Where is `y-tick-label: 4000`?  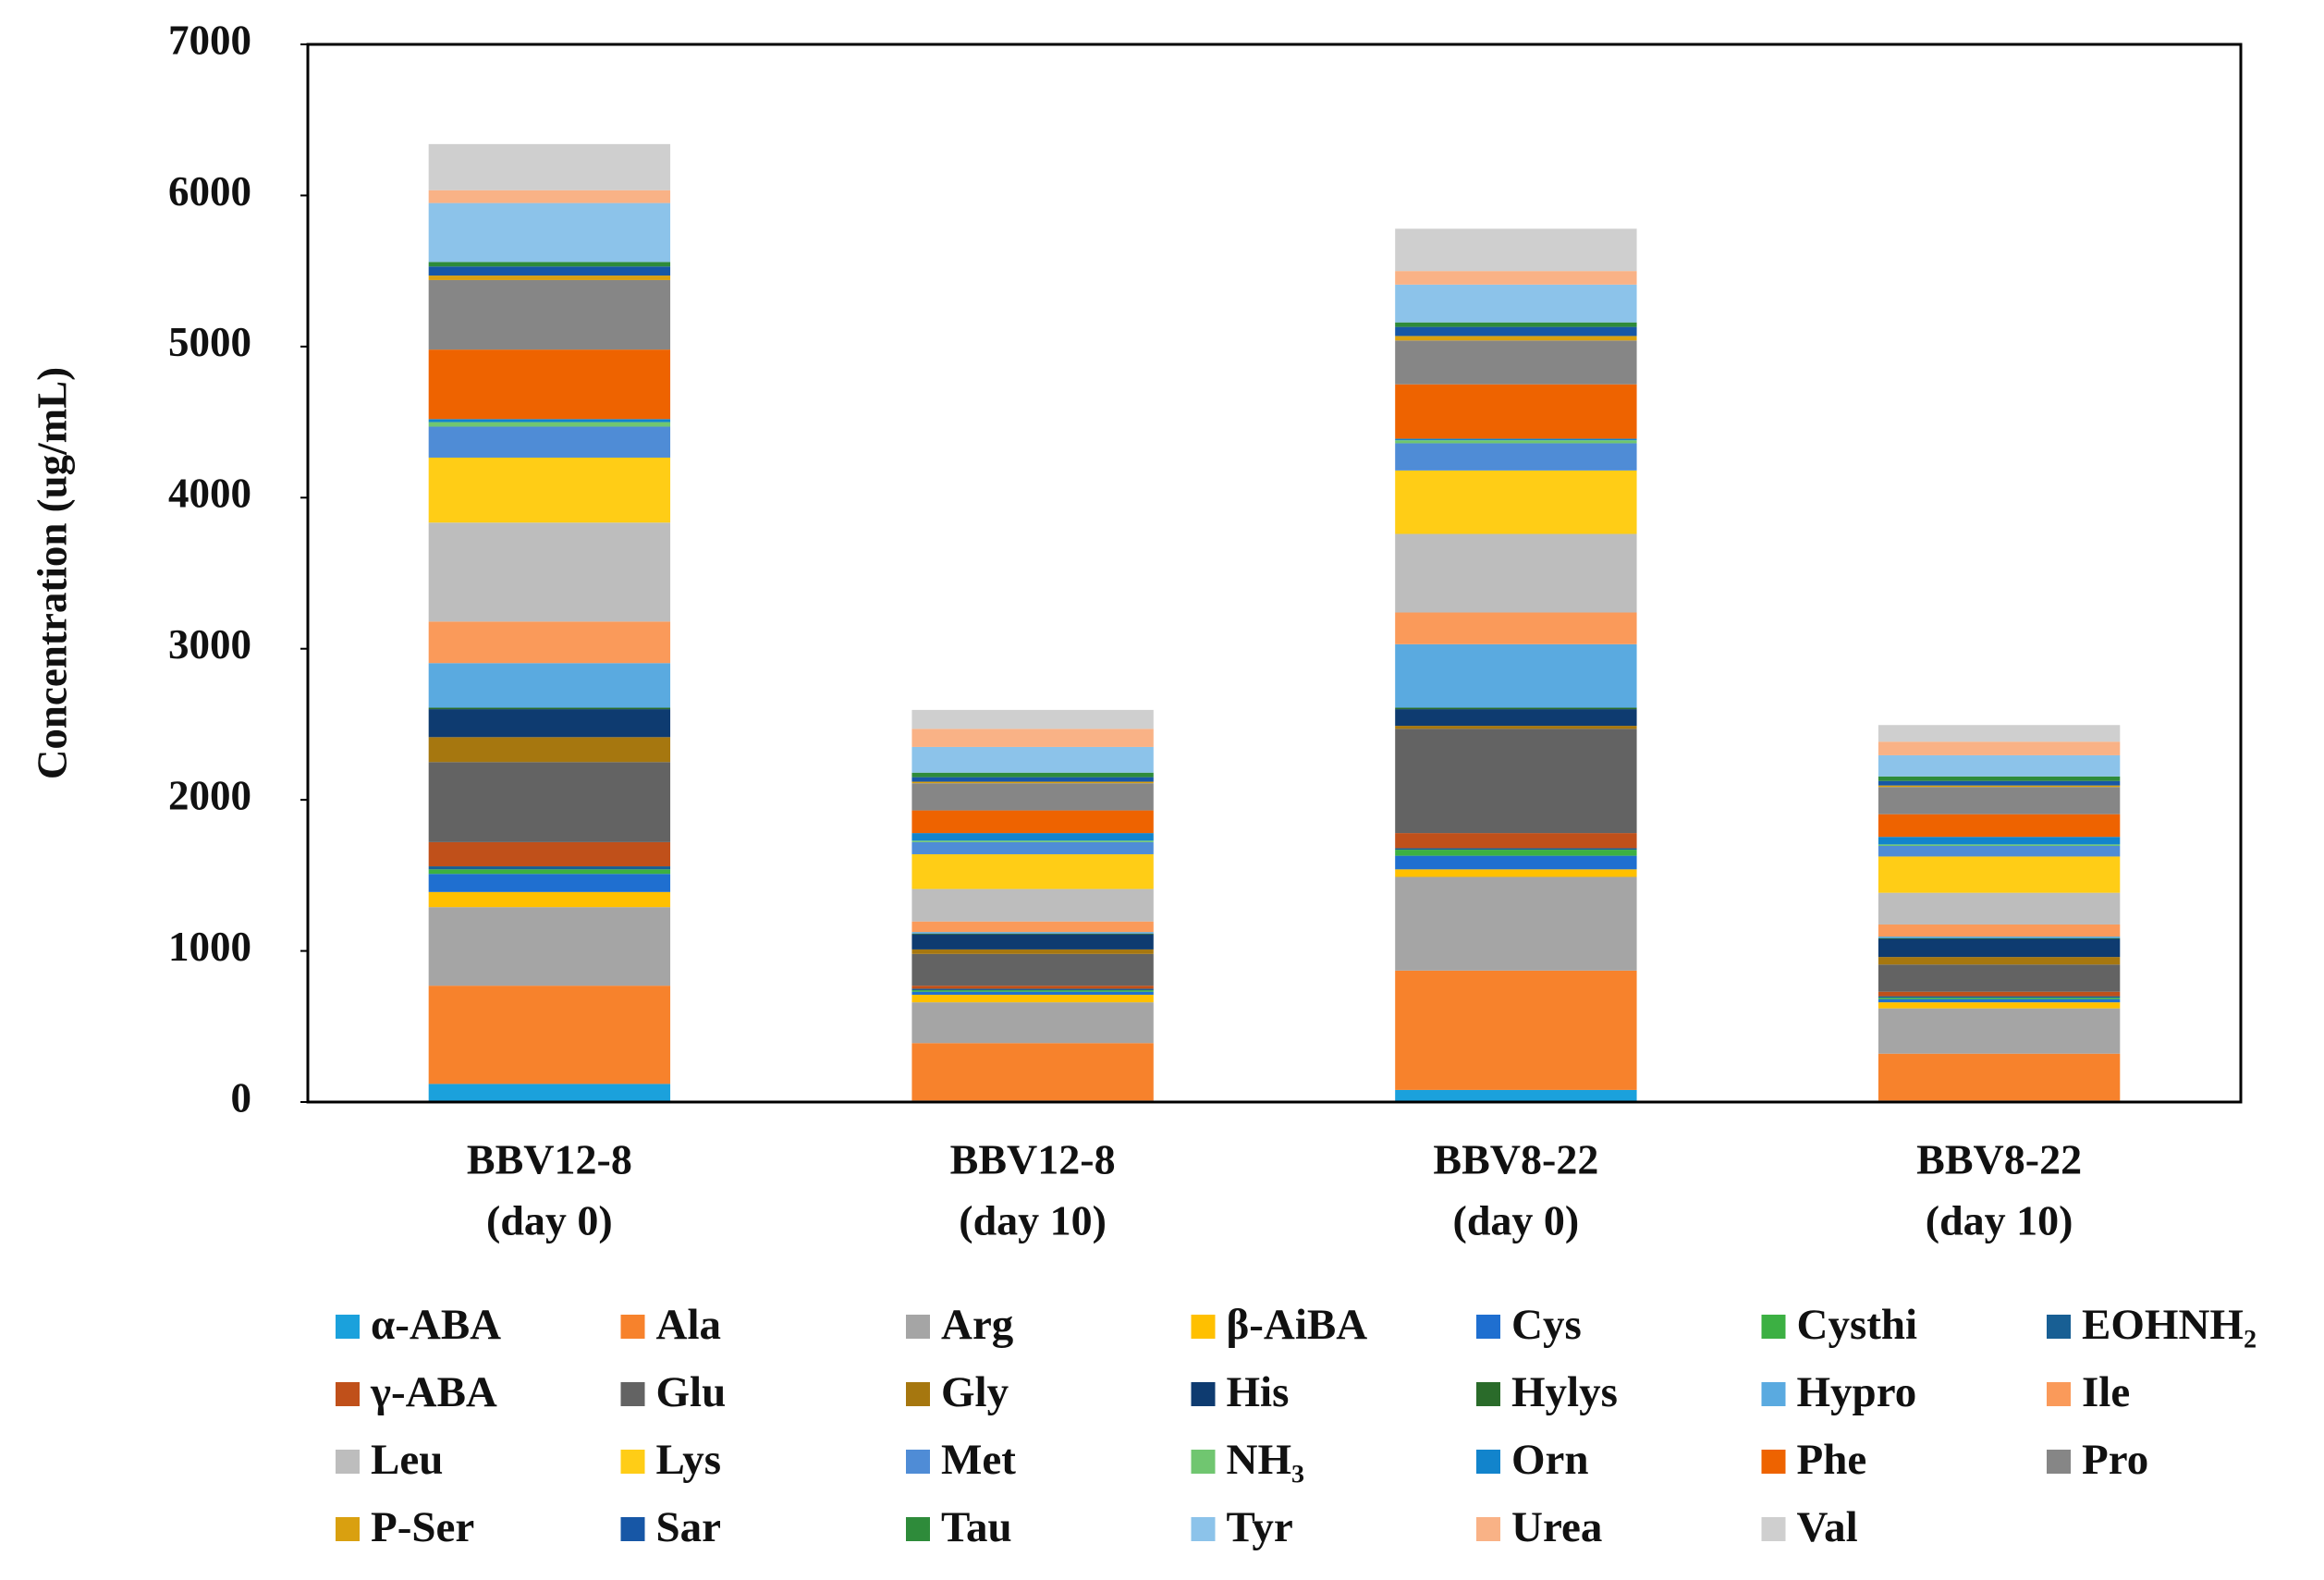
y-tick-label: 4000 is located at coordinates (209, 494).